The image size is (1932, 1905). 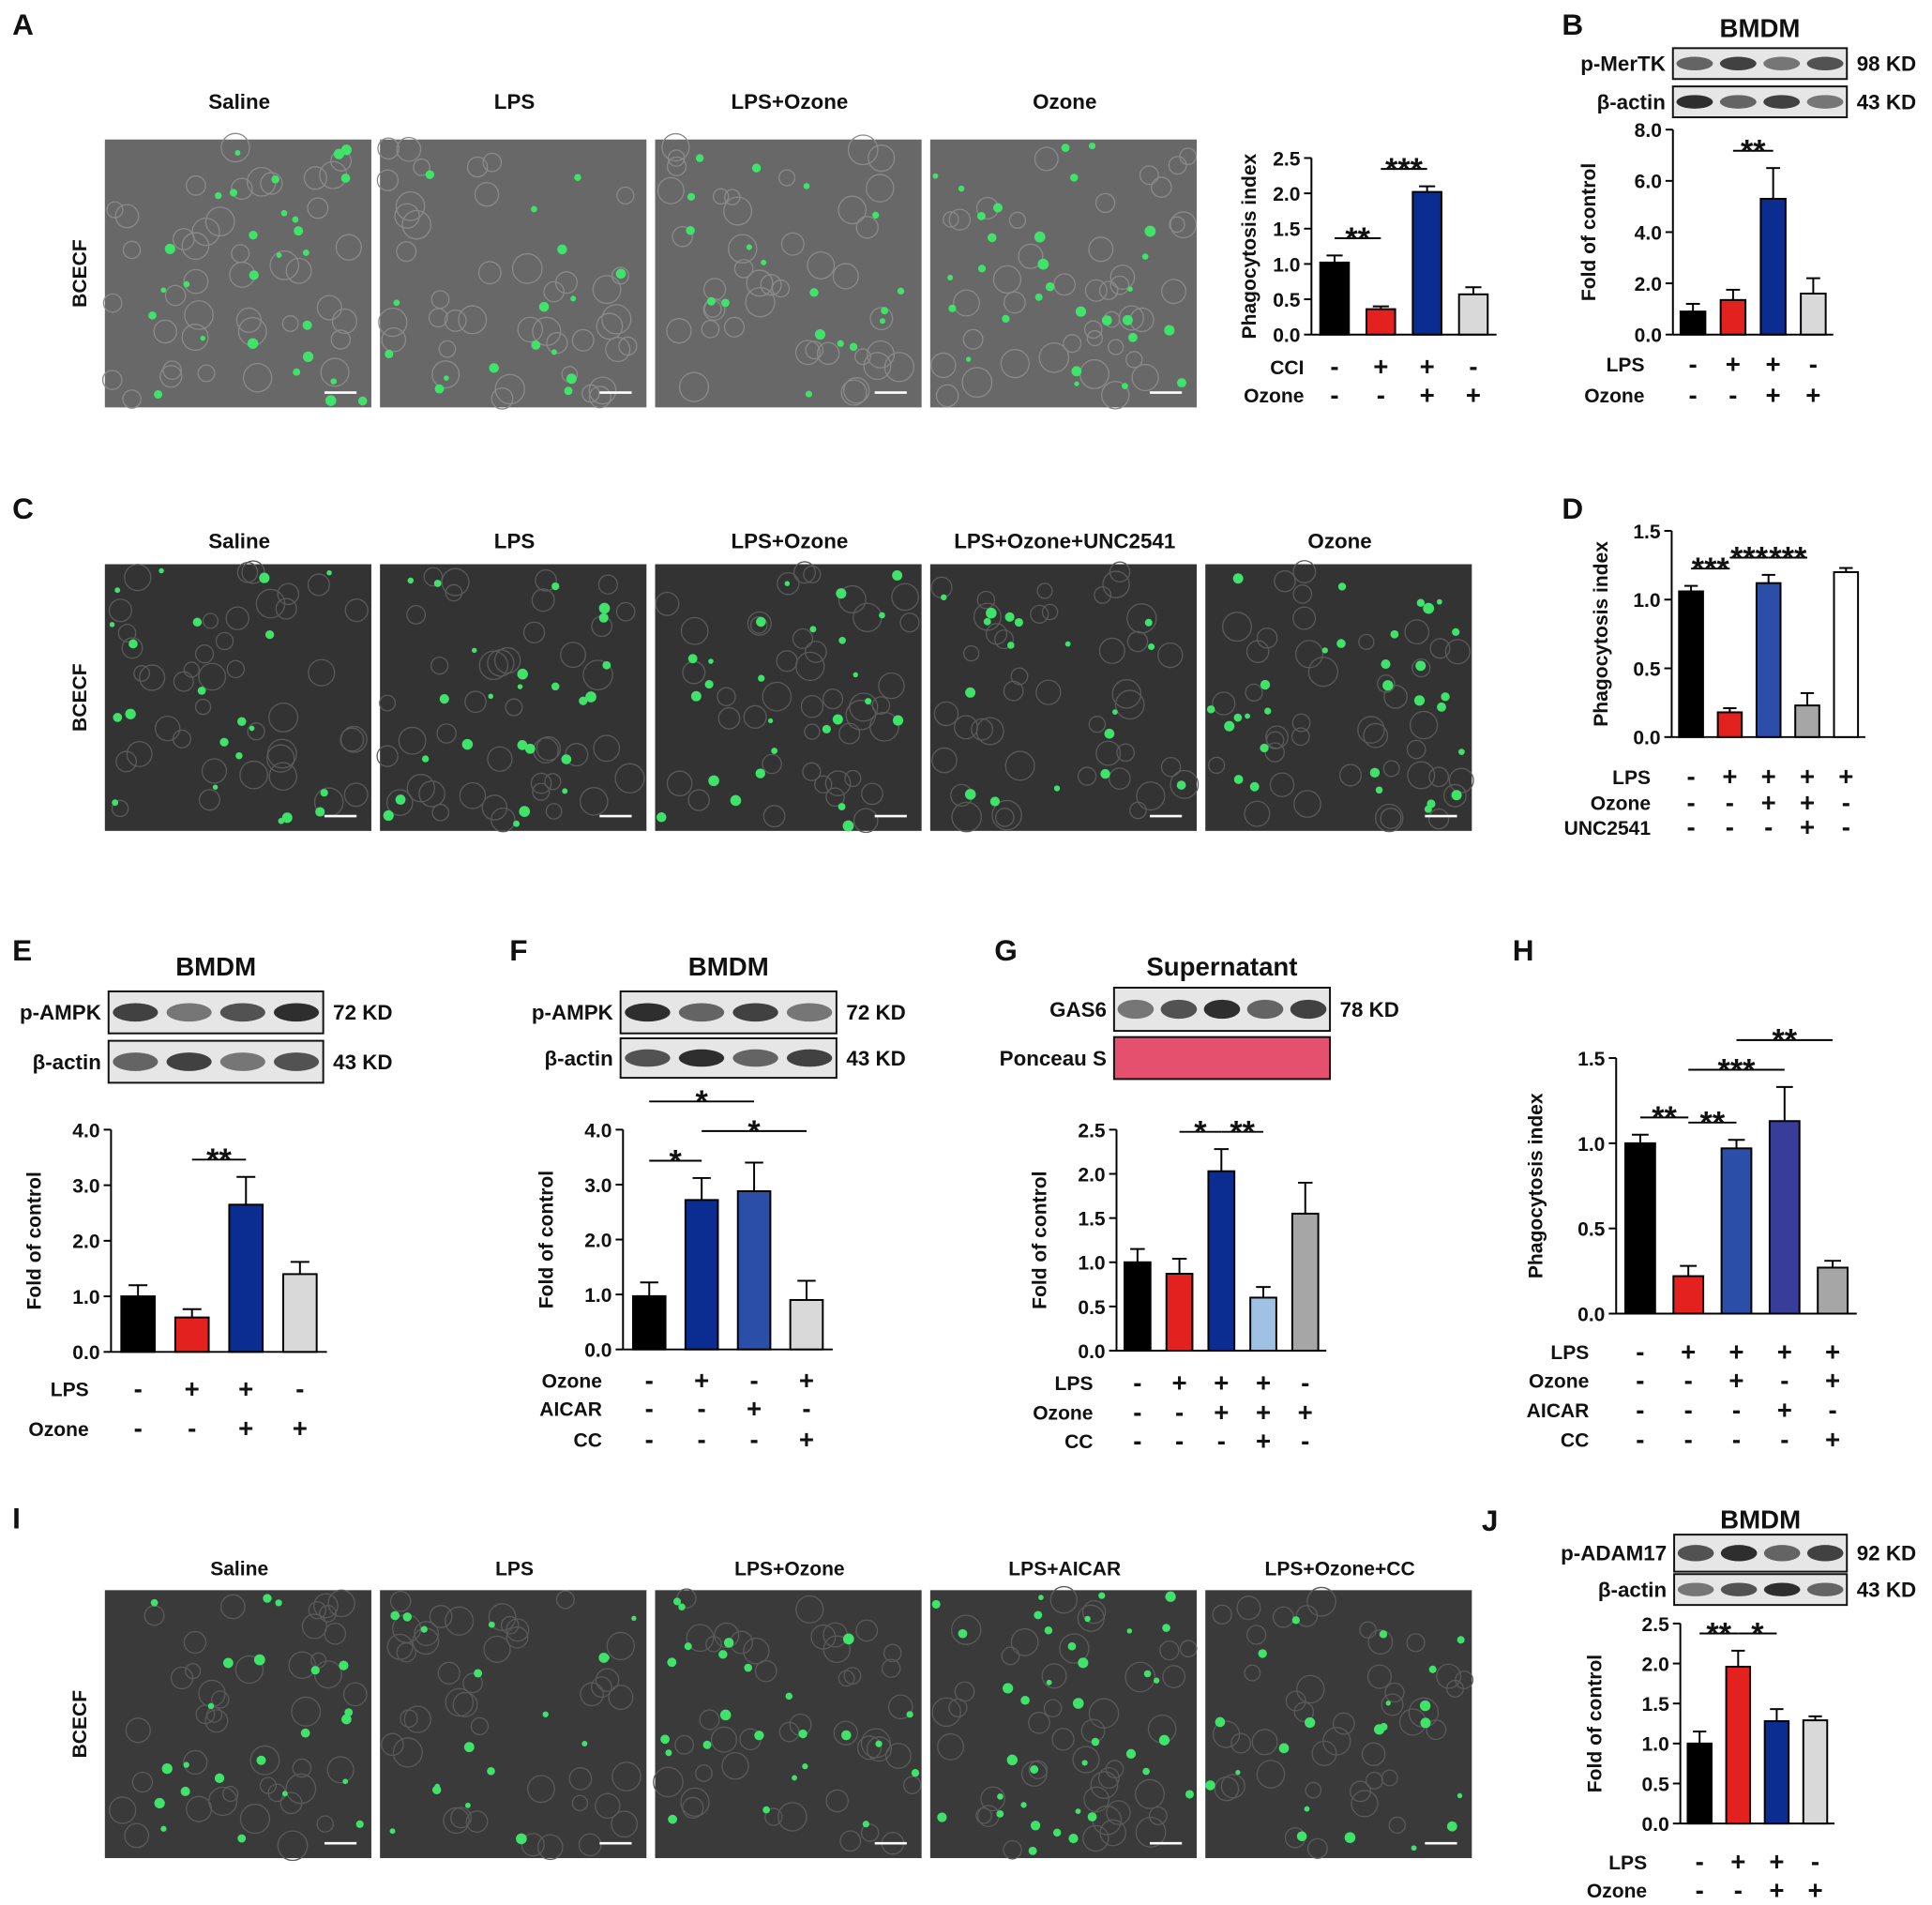 I want to click on image-label: LPS+Ozone, so click(x=789, y=540).